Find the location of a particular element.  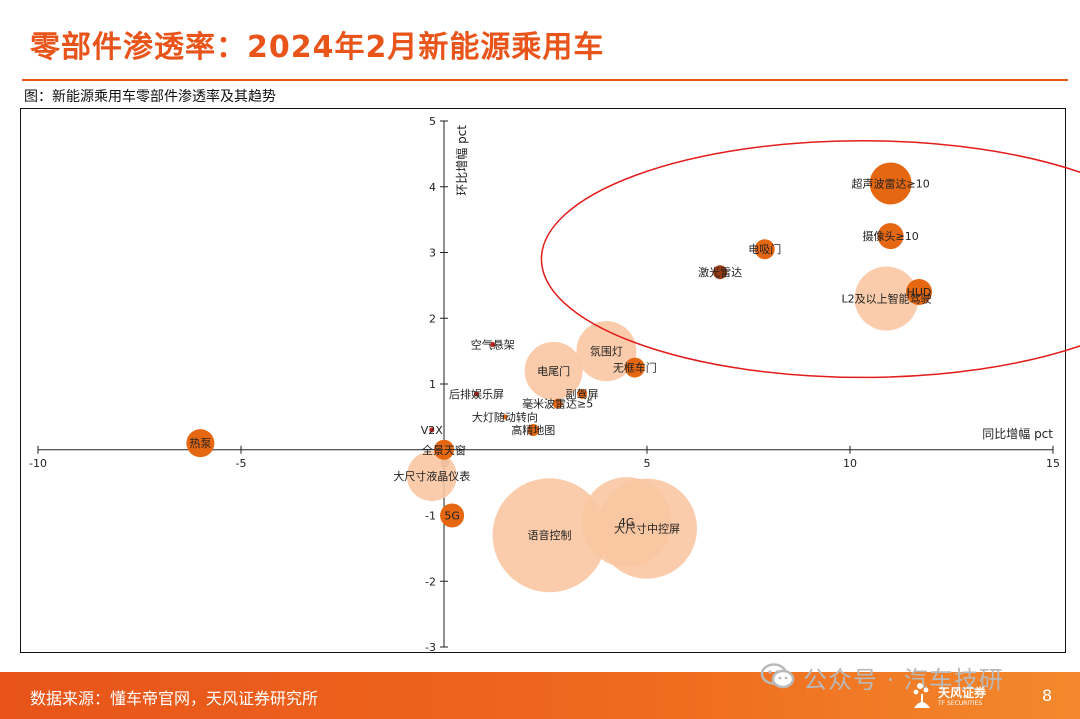

y-tick-label: 1 is located at coordinates (432, 384).